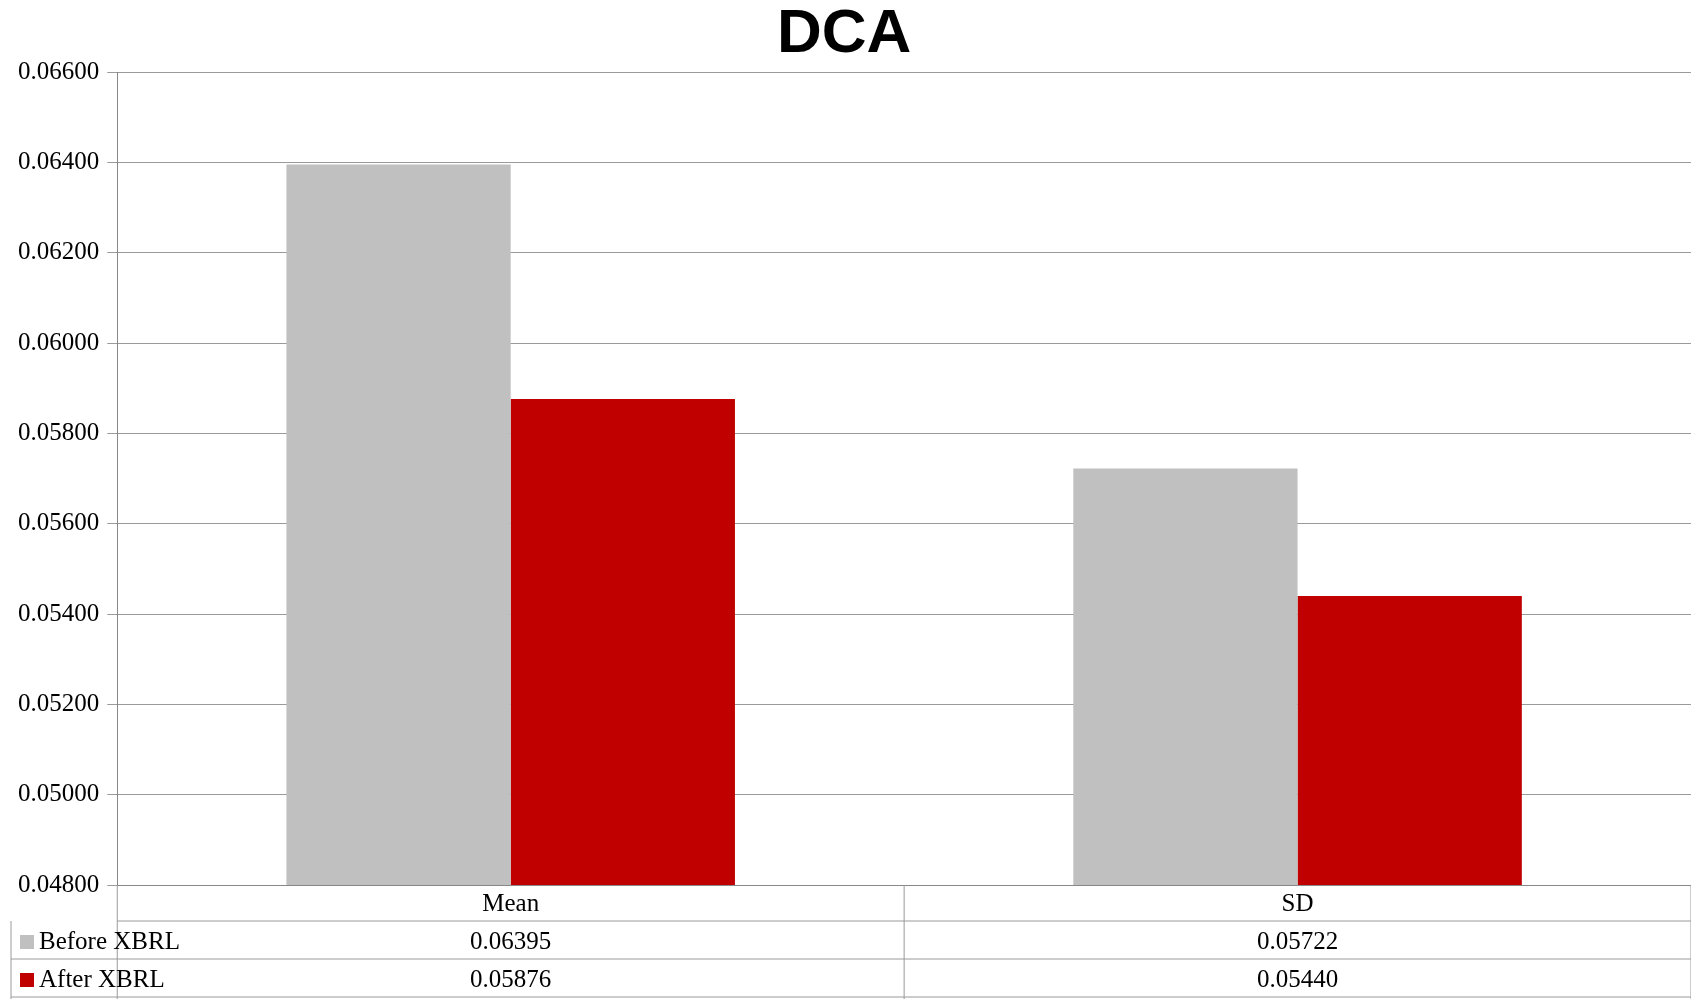 The height and width of the screenshot is (1001, 1691). Describe the element at coordinates (102, 978) in the screenshot. I see `legend-label: After XBRL` at that location.